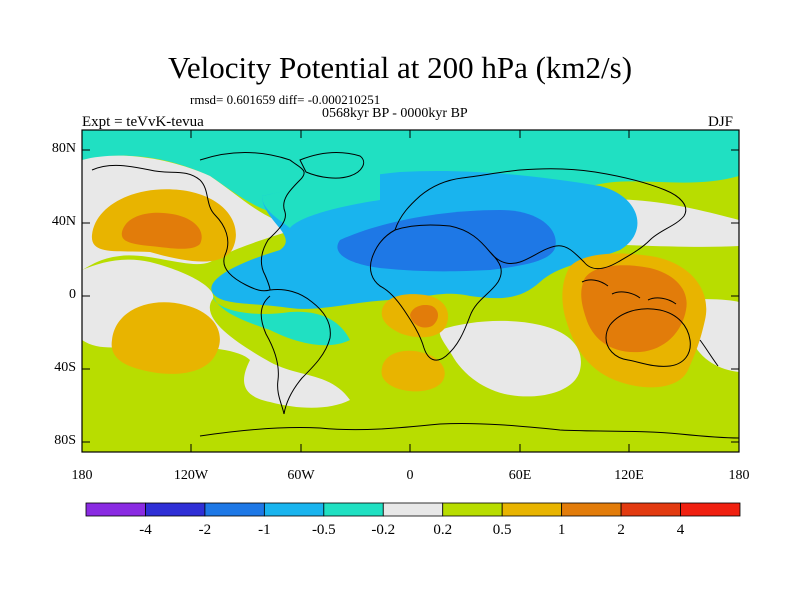 The height and width of the screenshot is (600, 800). I want to click on south-america-coast, so click(300, 352).